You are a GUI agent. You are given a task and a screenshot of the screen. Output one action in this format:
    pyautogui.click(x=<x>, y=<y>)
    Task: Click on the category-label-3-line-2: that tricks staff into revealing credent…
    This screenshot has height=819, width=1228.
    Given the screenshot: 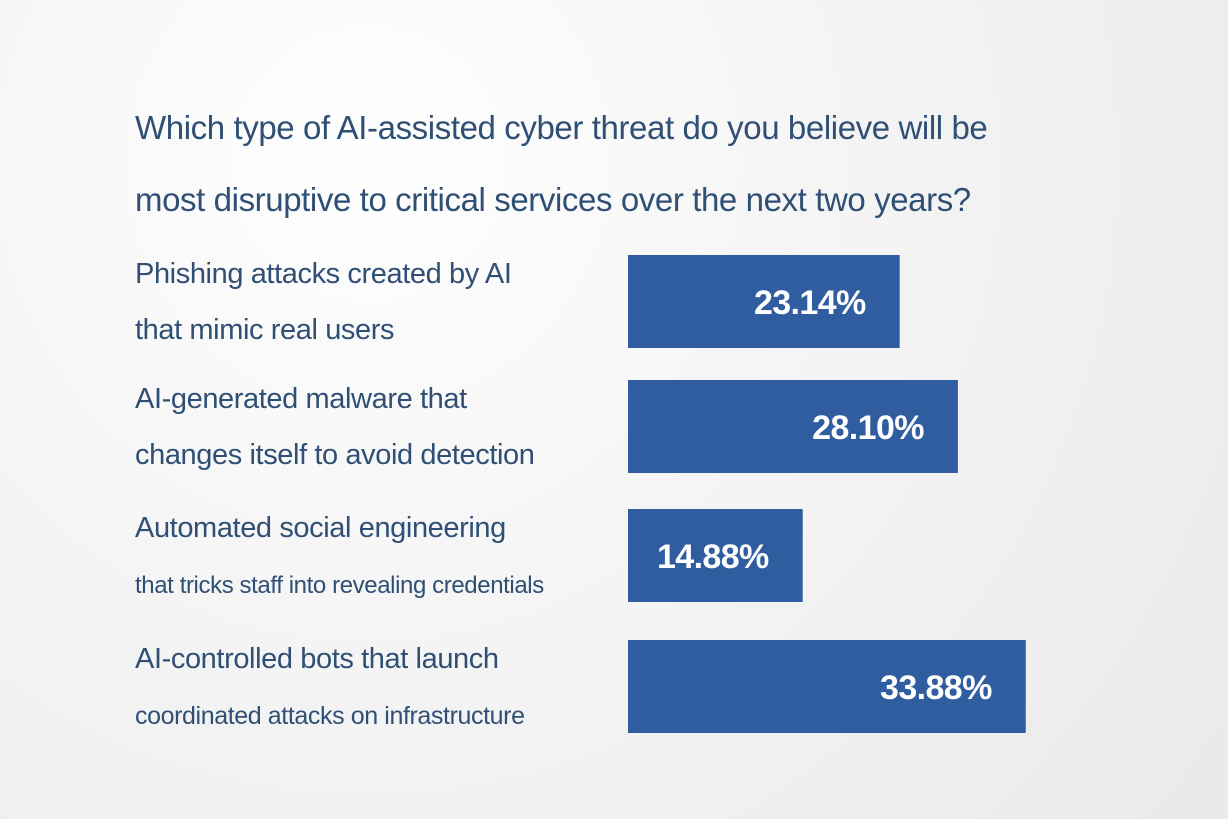 What is the action you would take?
    pyautogui.click(x=339, y=585)
    